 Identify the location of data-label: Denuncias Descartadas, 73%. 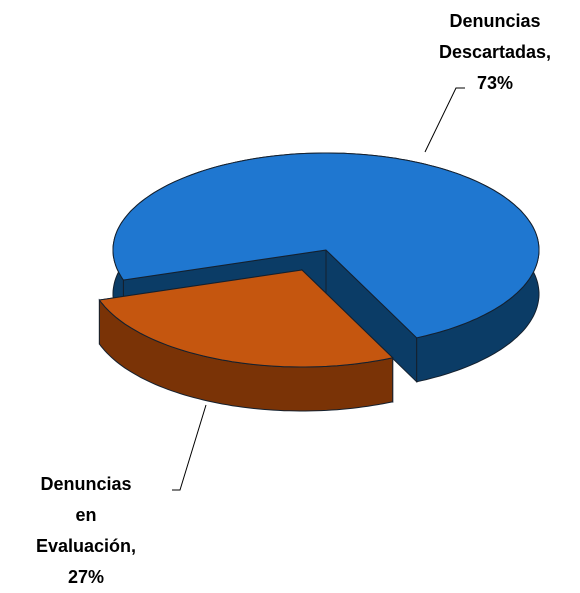
(495, 52).